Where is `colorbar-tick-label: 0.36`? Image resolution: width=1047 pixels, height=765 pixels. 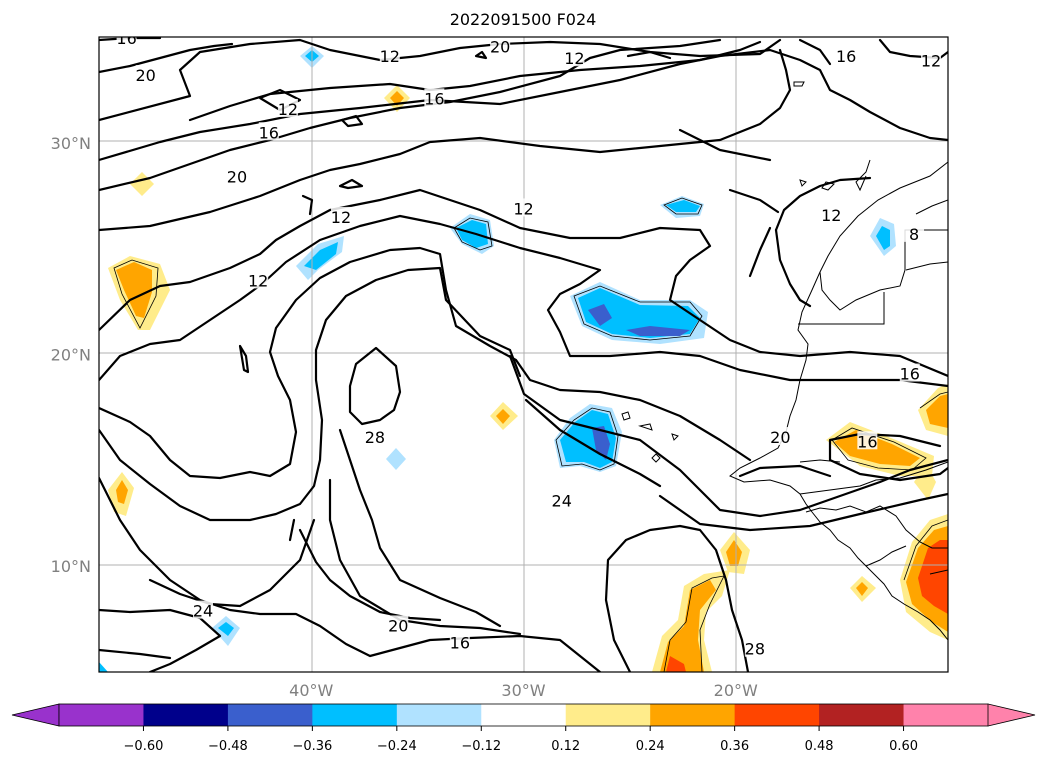 colorbar-tick-label: 0.36 is located at coordinates (734, 746).